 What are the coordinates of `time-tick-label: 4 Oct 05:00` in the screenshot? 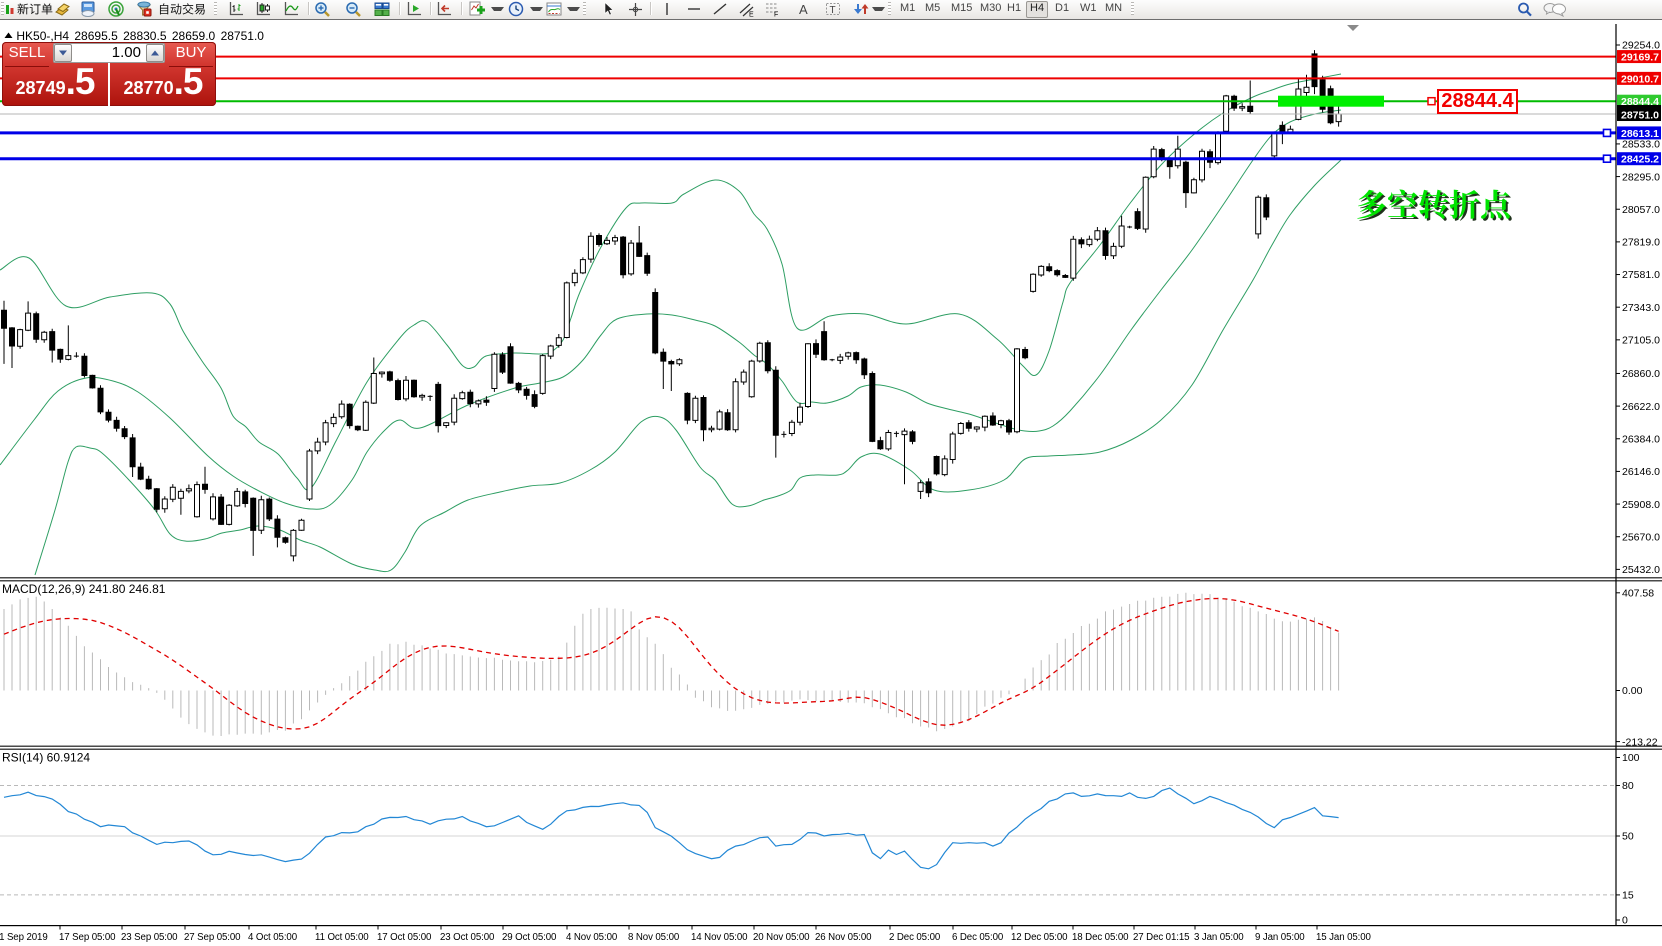 It's located at (273, 937).